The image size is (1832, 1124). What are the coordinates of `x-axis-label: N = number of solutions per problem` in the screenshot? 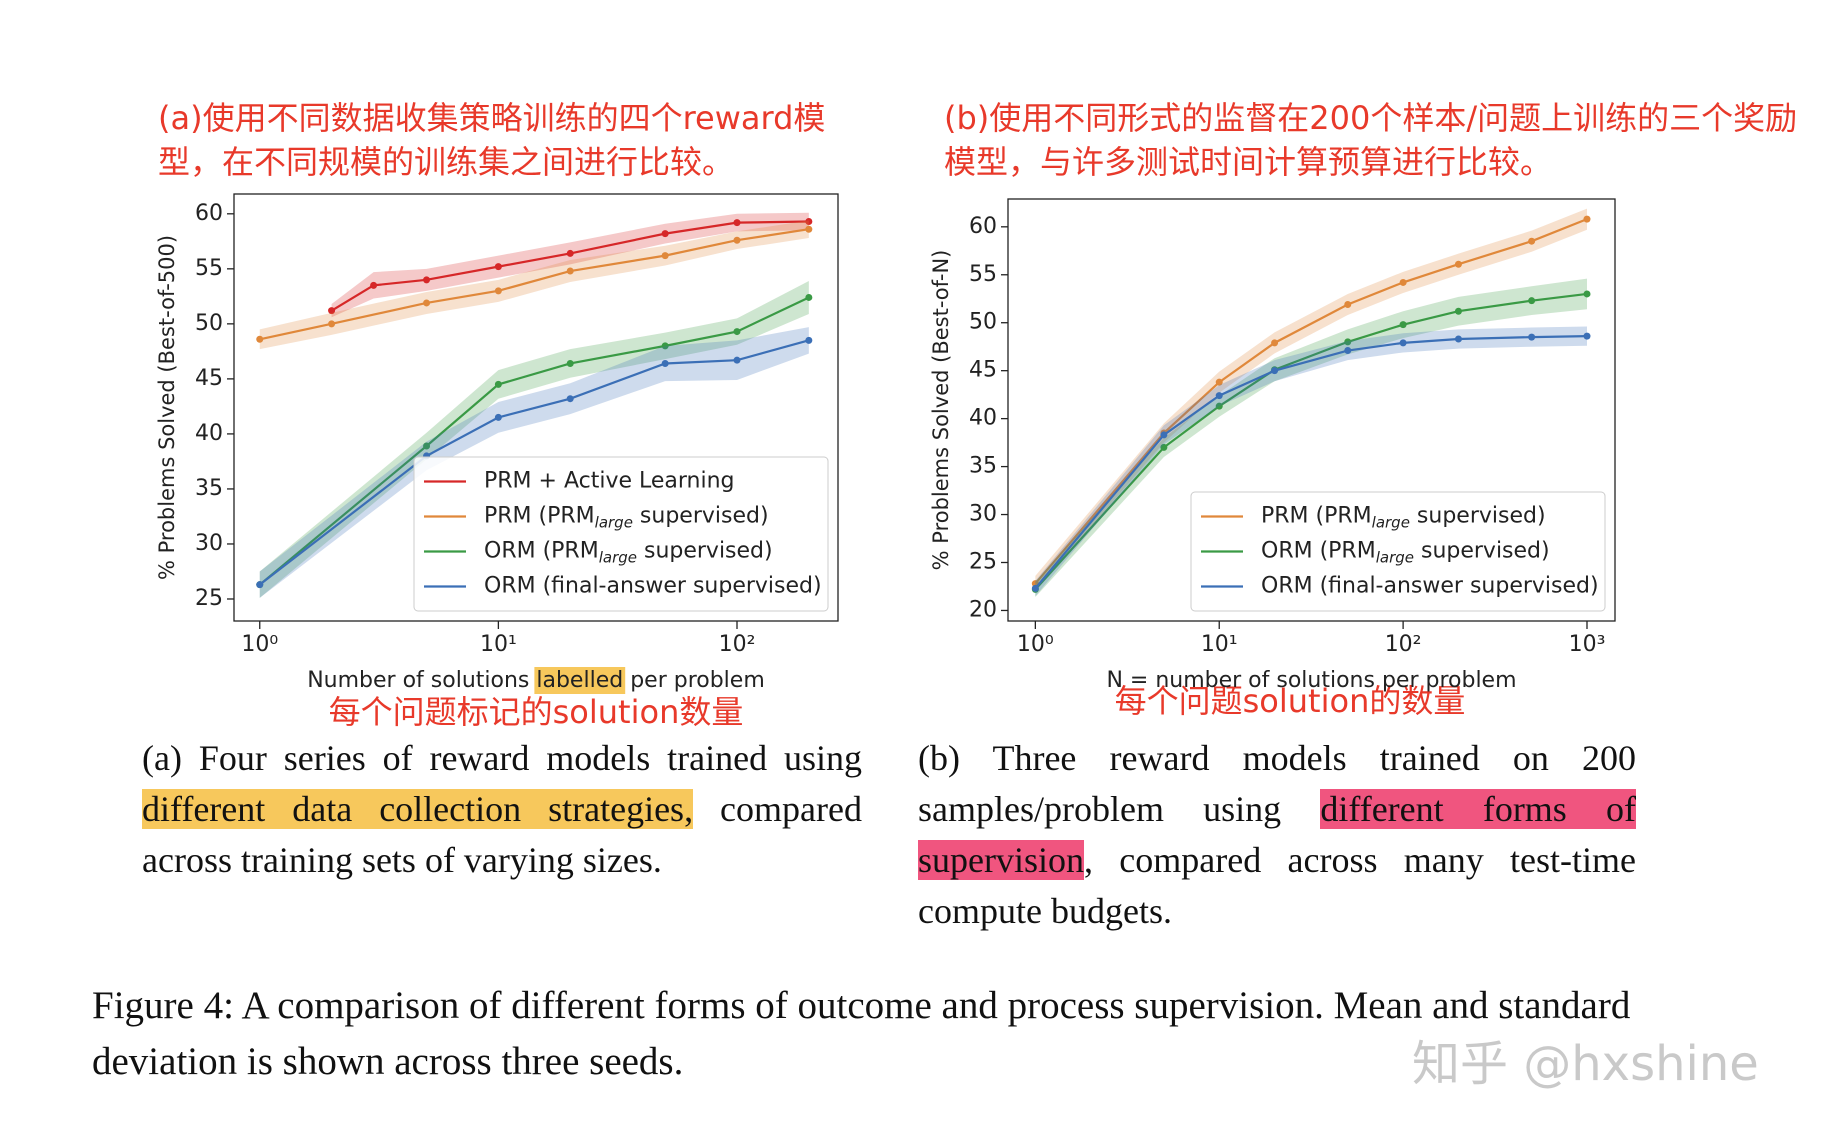 It's located at (1311, 680).